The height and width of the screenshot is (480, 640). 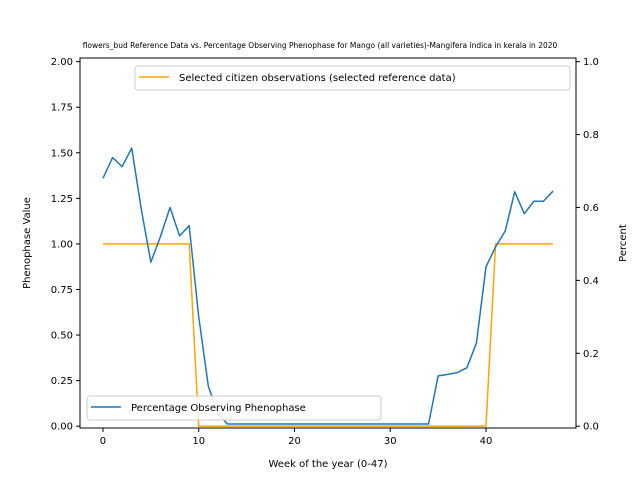 What do you see at coordinates (62, 290) in the screenshot?
I see `left-y-tick-label: 0.75` at bounding box center [62, 290].